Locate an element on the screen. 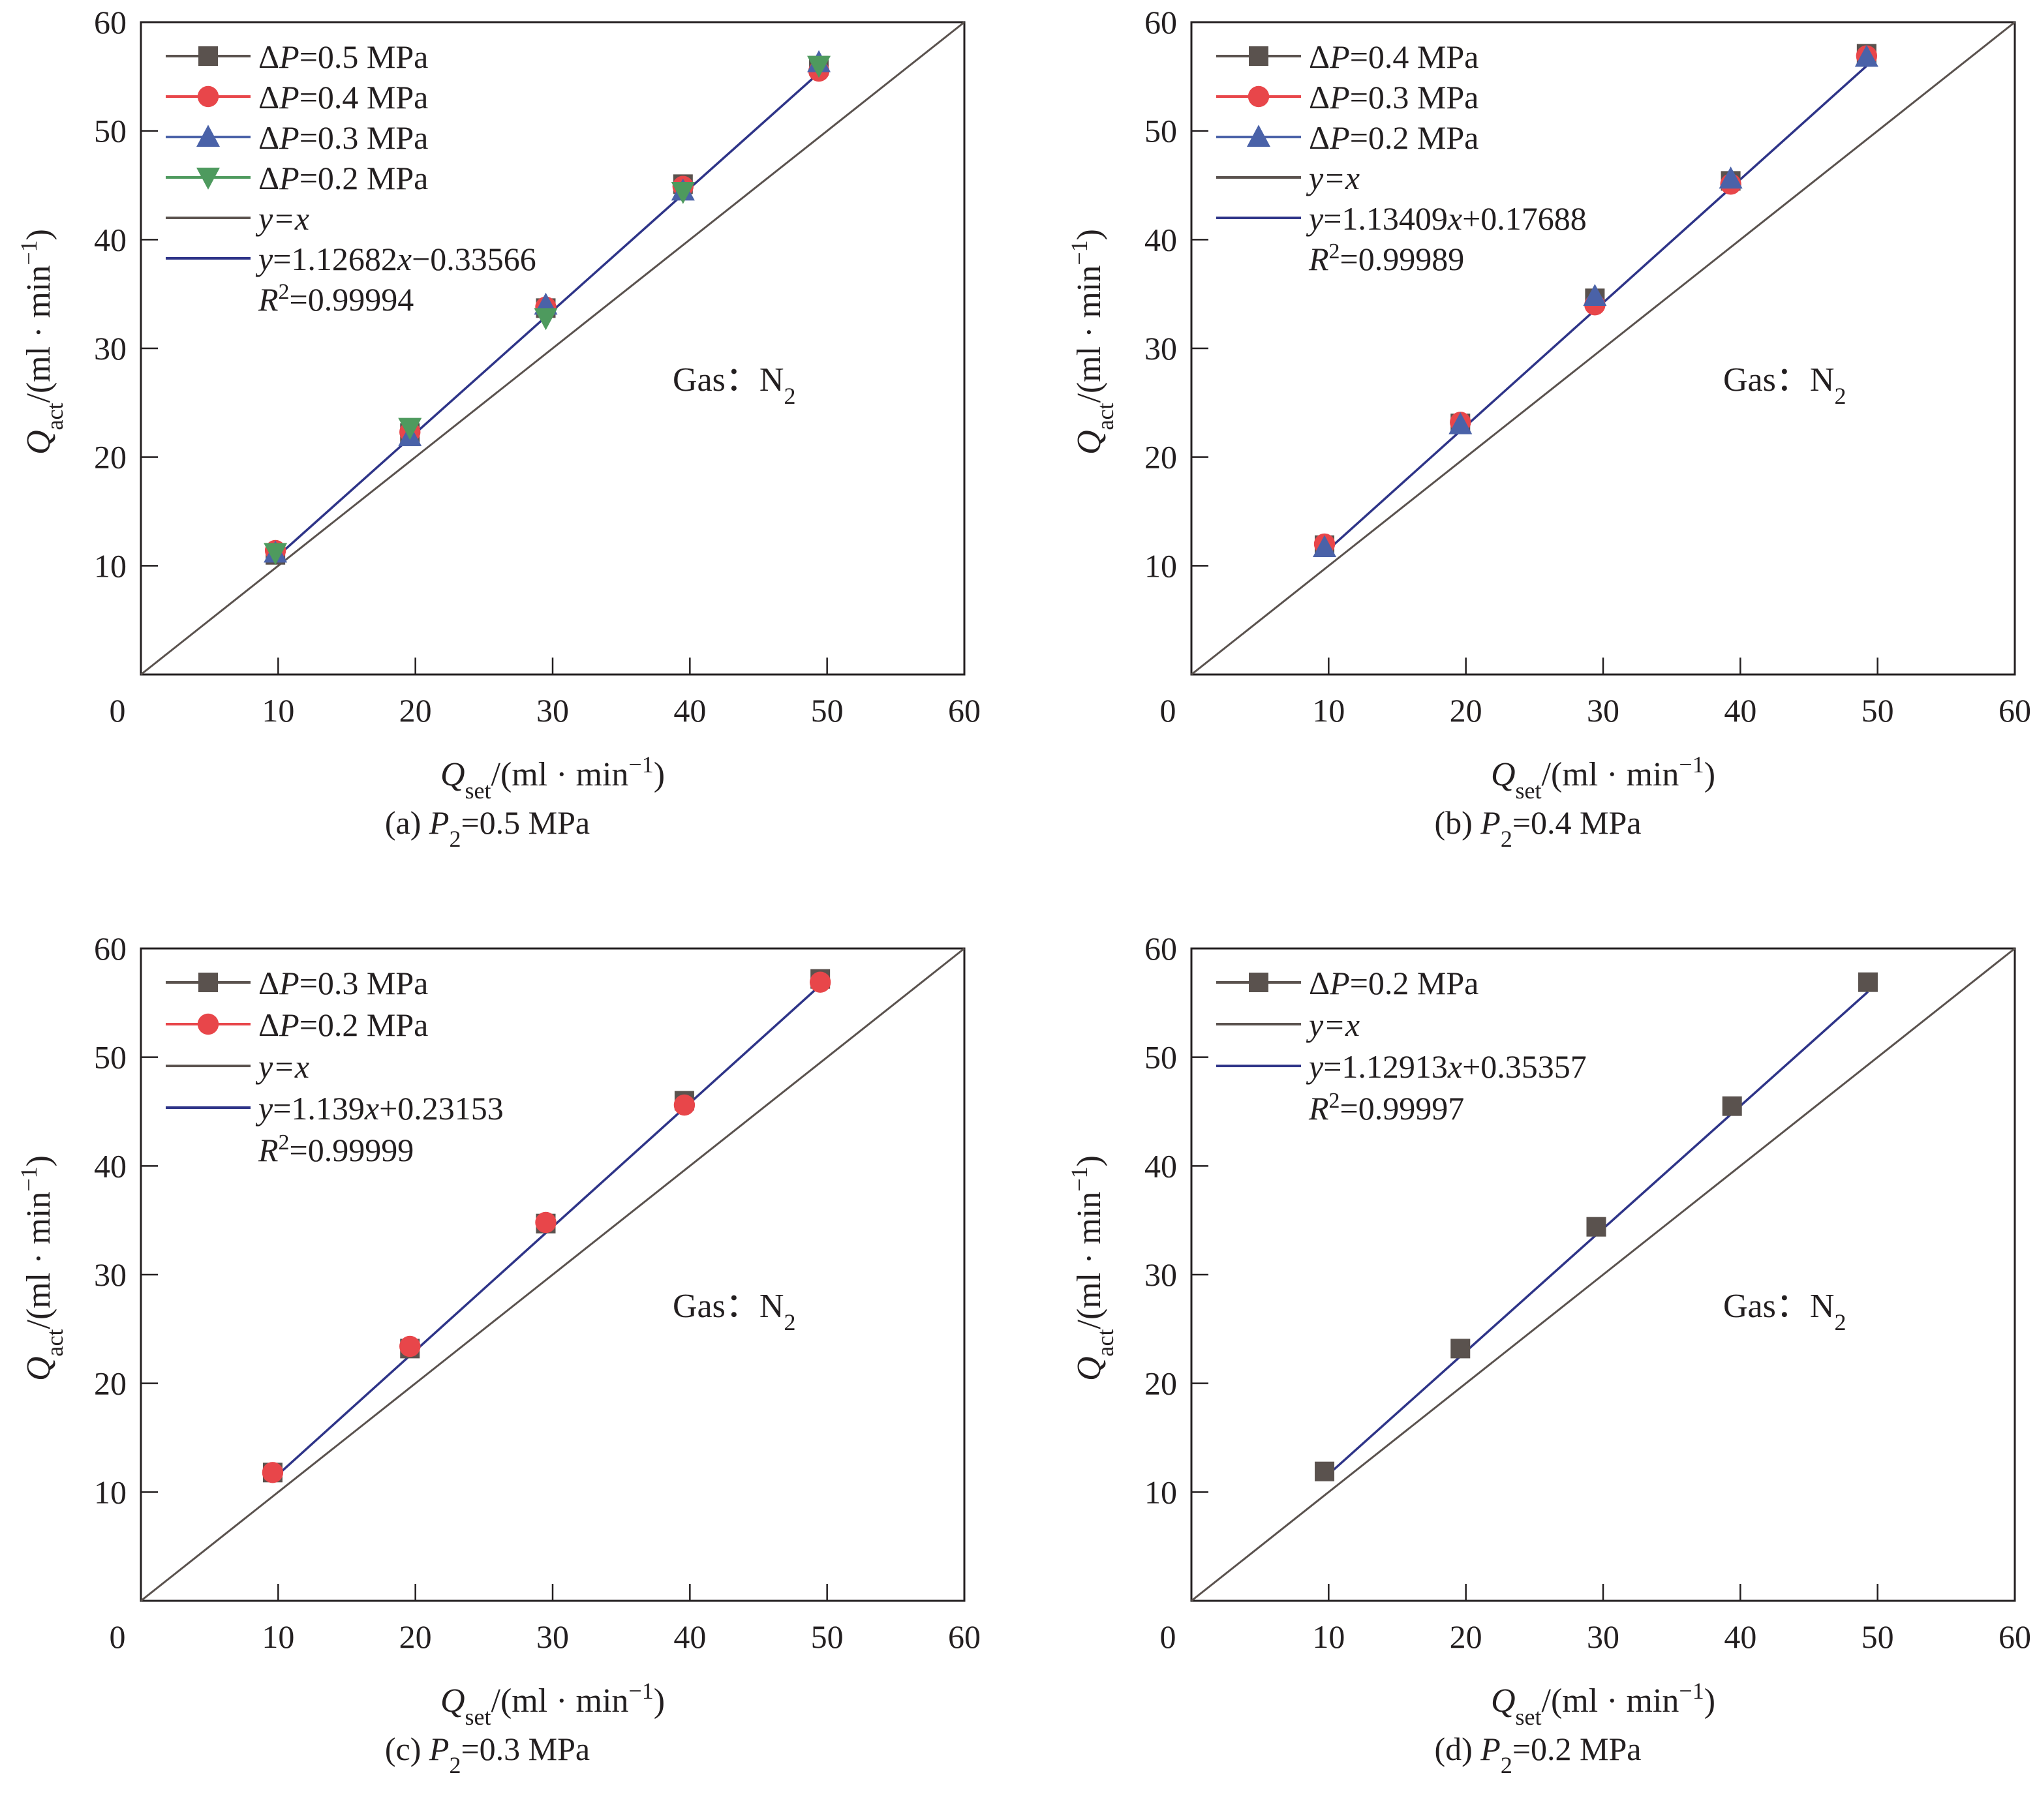  legend-r2: R2=0.99999 is located at coordinates (336, 1150).